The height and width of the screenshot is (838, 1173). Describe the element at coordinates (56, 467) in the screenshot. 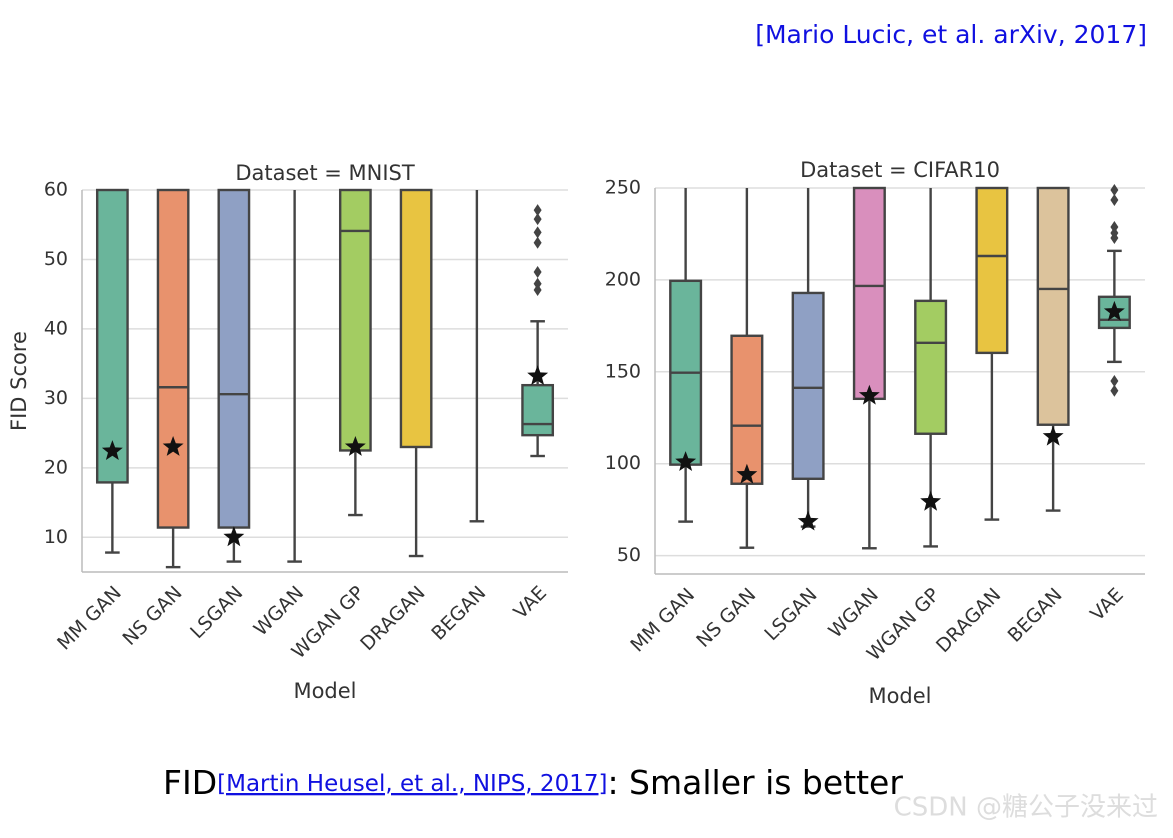

I see `y-tick-label: 20` at that location.